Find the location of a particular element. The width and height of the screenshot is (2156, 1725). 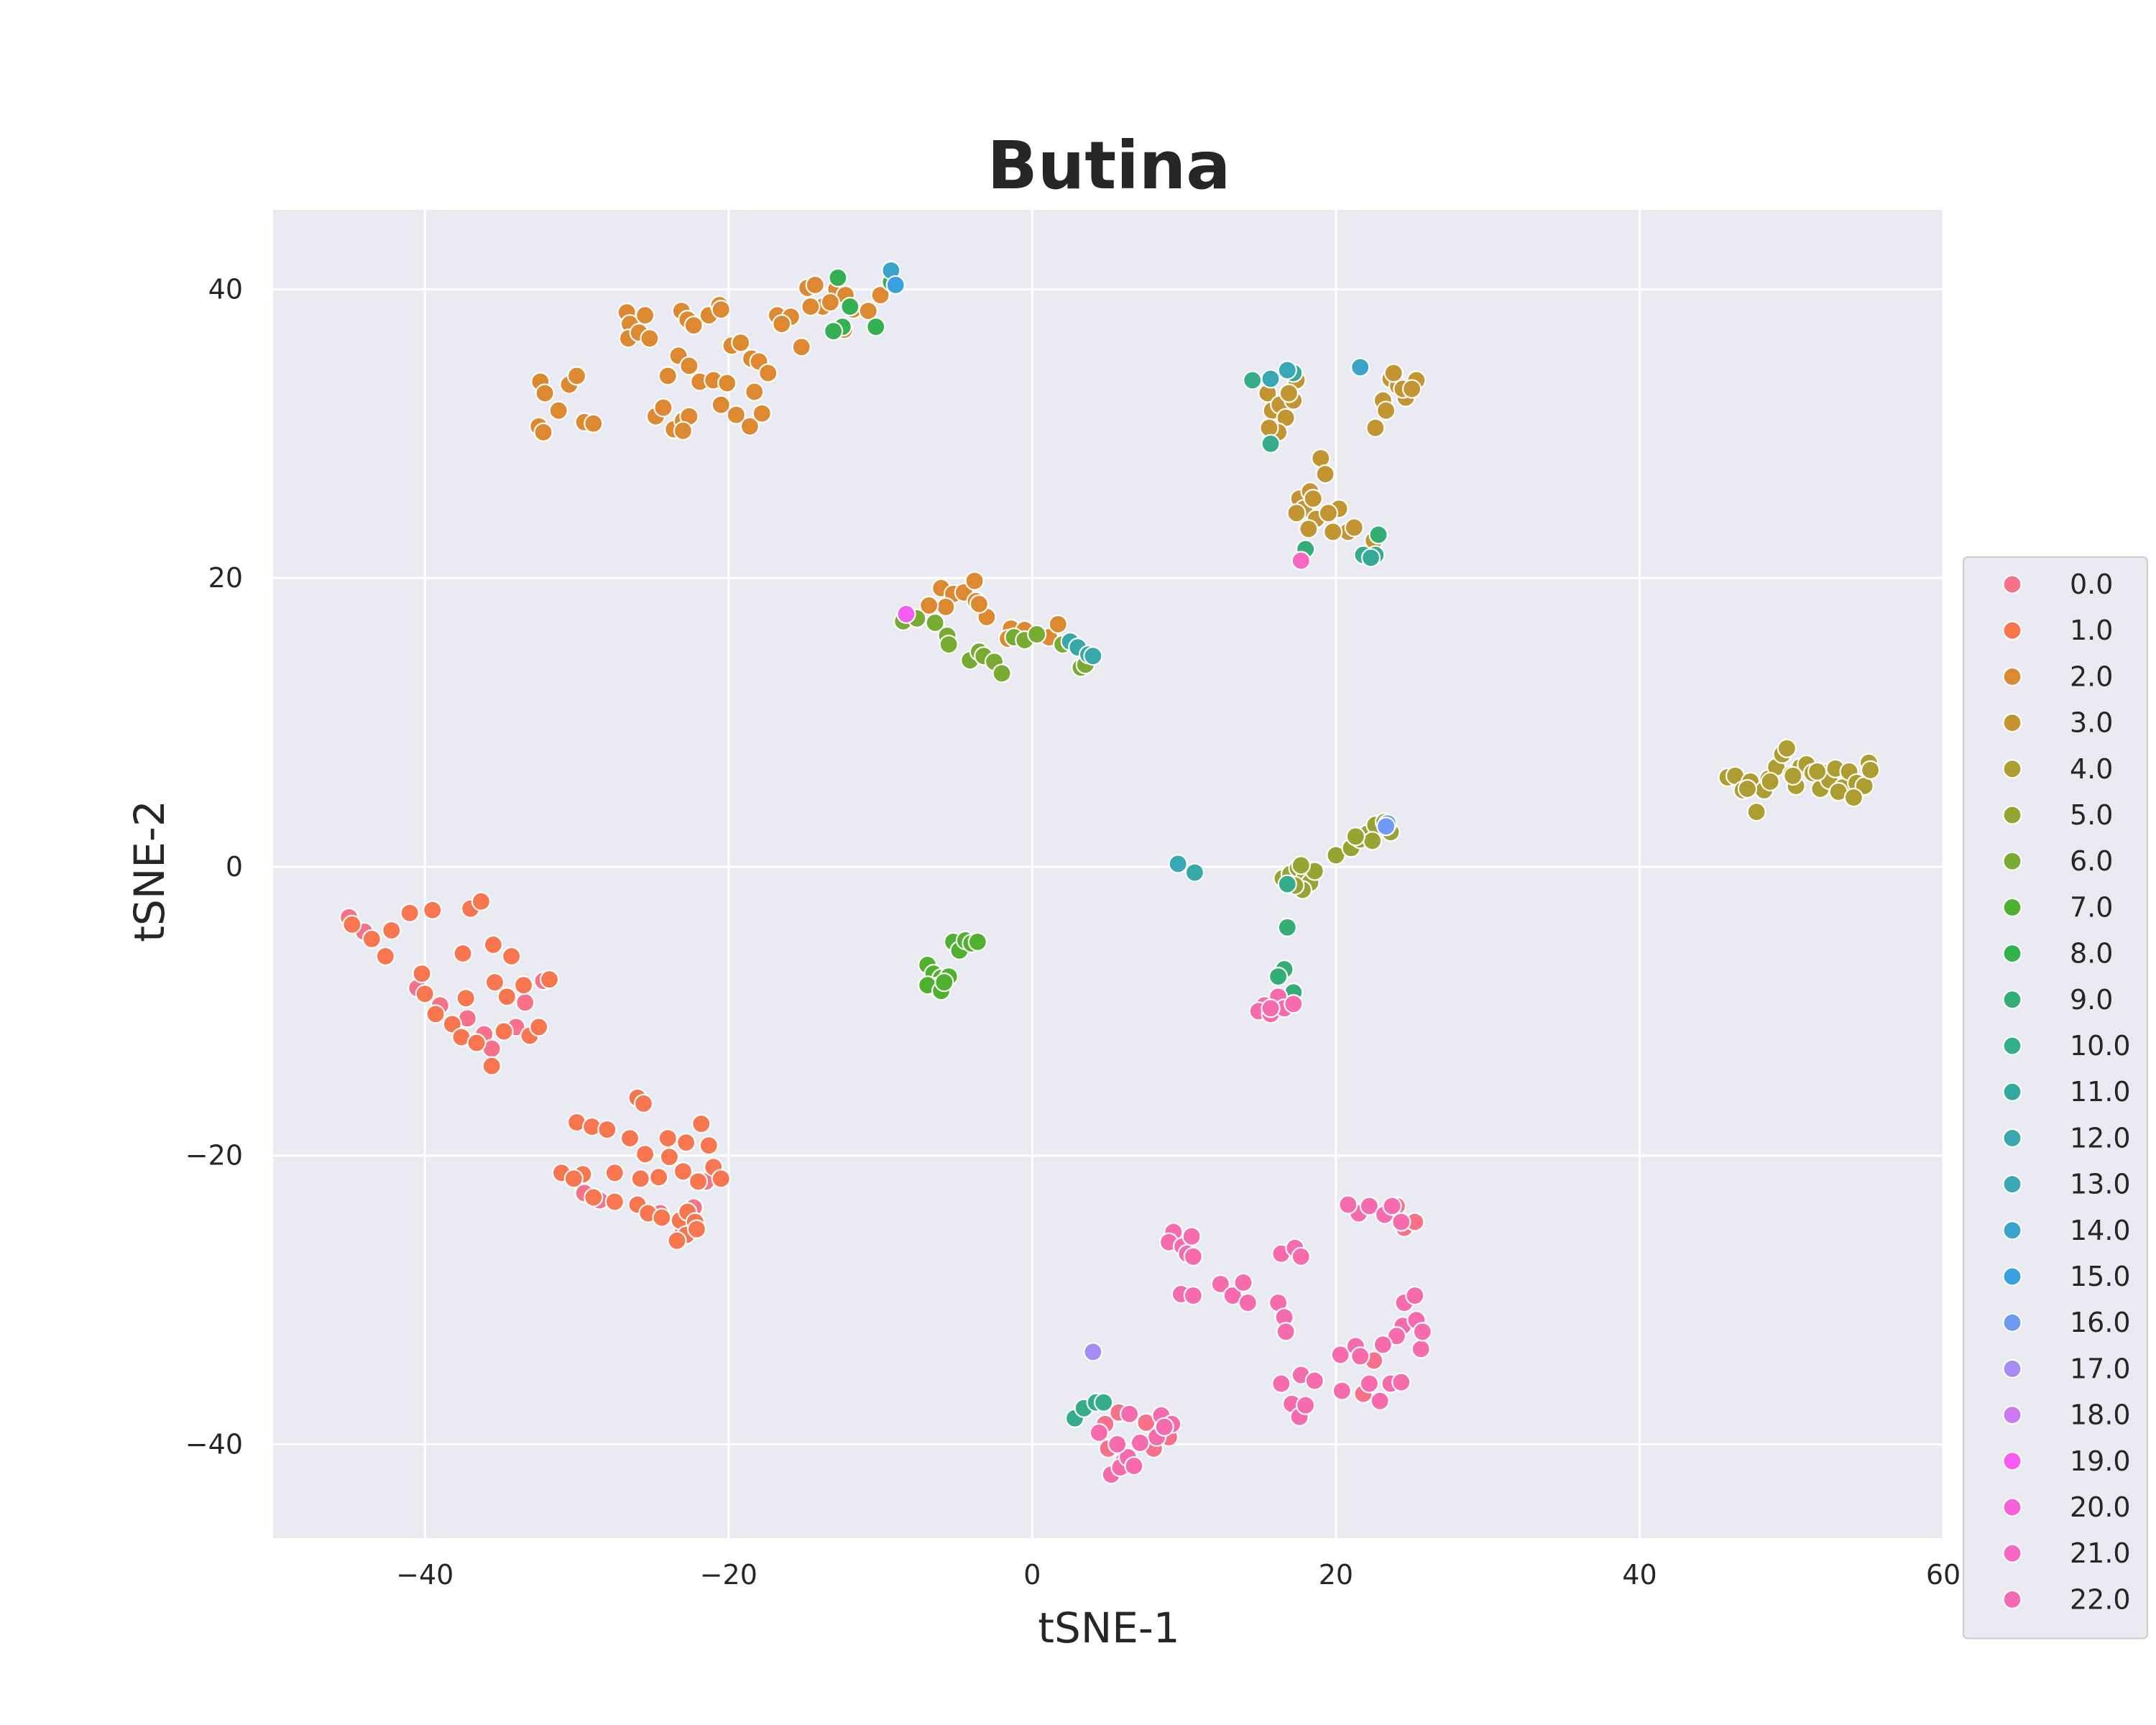

legend-label: 21.0 is located at coordinates (2100, 1553).